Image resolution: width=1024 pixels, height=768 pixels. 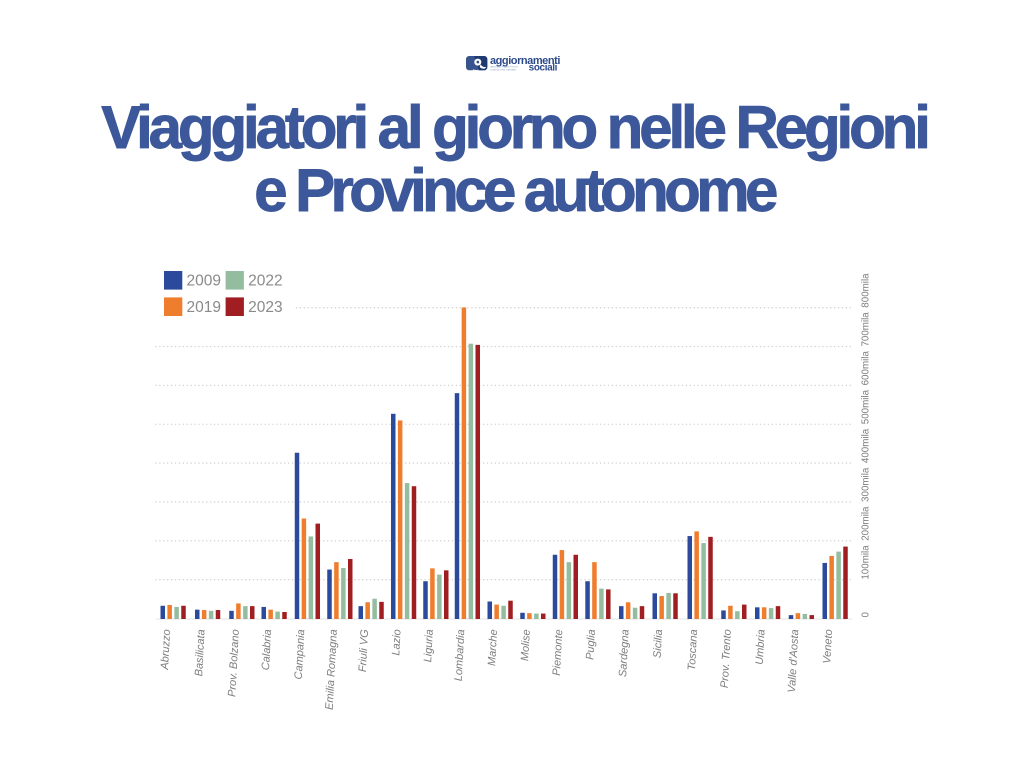 I want to click on svg-text: Sicilia, so click(x=658, y=643).